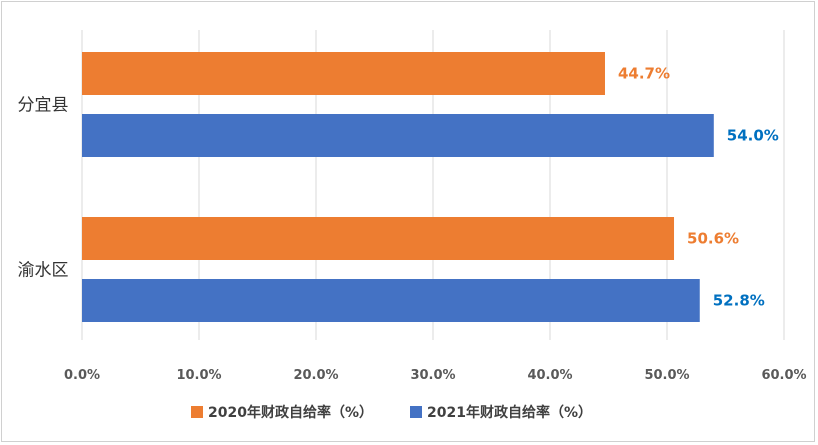 This screenshot has width=818, height=445. Describe the element at coordinates (666, 375) in the screenshot. I see `x-tick-label: 50.0%` at that location.